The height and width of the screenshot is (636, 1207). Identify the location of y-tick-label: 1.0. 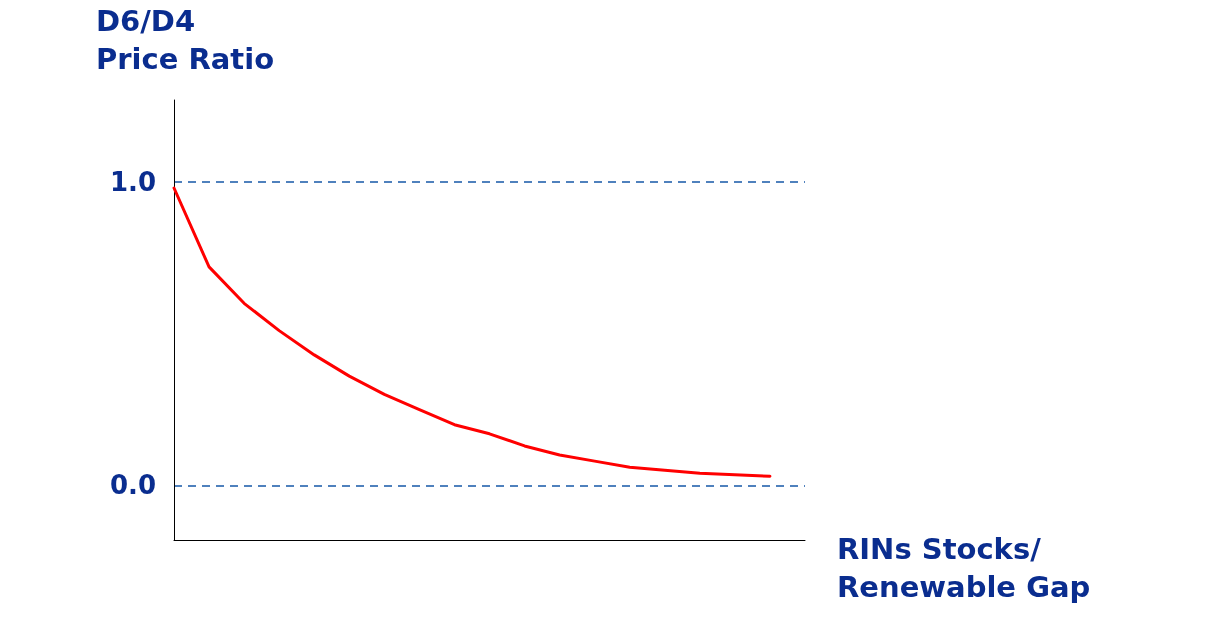
(132, 181).